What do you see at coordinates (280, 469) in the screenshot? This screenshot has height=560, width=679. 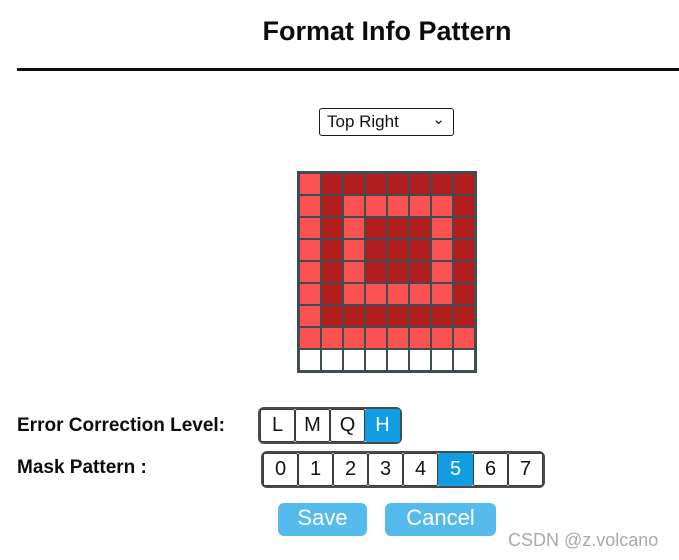 I see `mask-option-0: 0` at bounding box center [280, 469].